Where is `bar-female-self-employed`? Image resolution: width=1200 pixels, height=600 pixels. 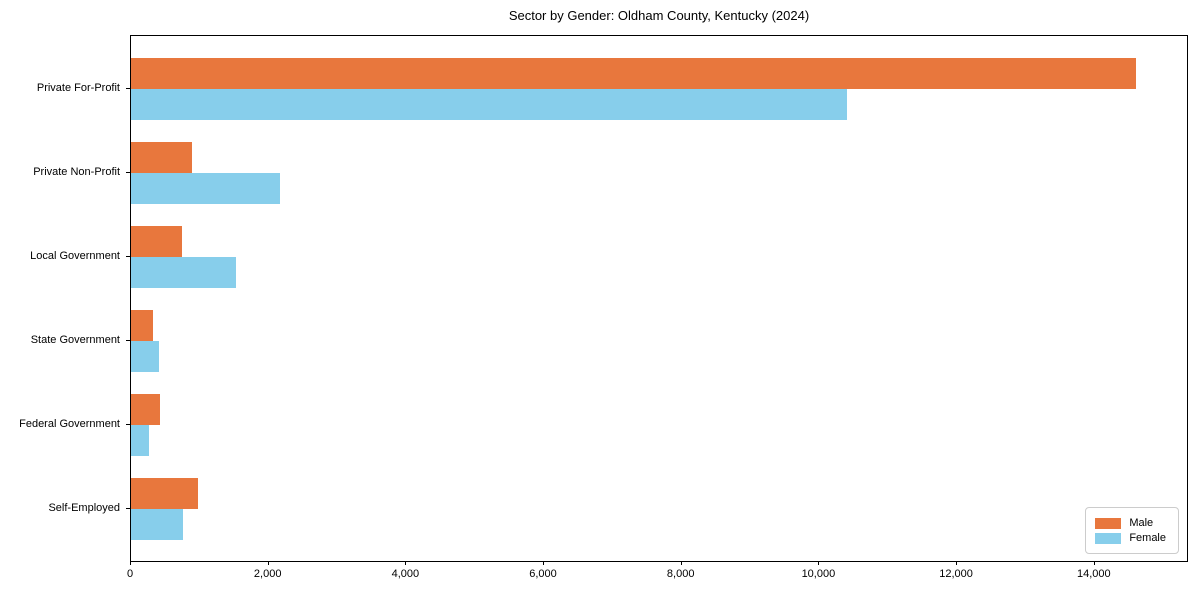 bar-female-self-employed is located at coordinates (157, 524).